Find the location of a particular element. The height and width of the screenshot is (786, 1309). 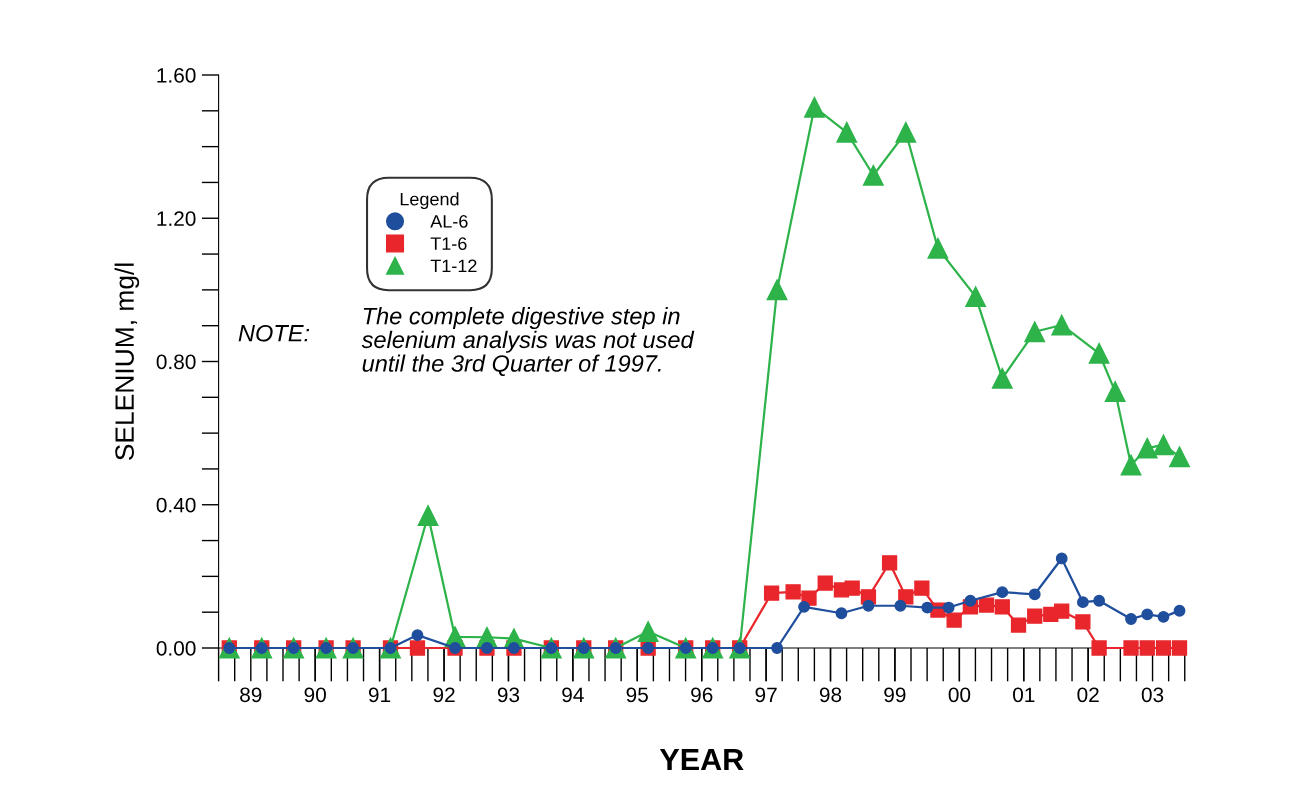

x-tick-label: 97 is located at coordinates (766, 695).